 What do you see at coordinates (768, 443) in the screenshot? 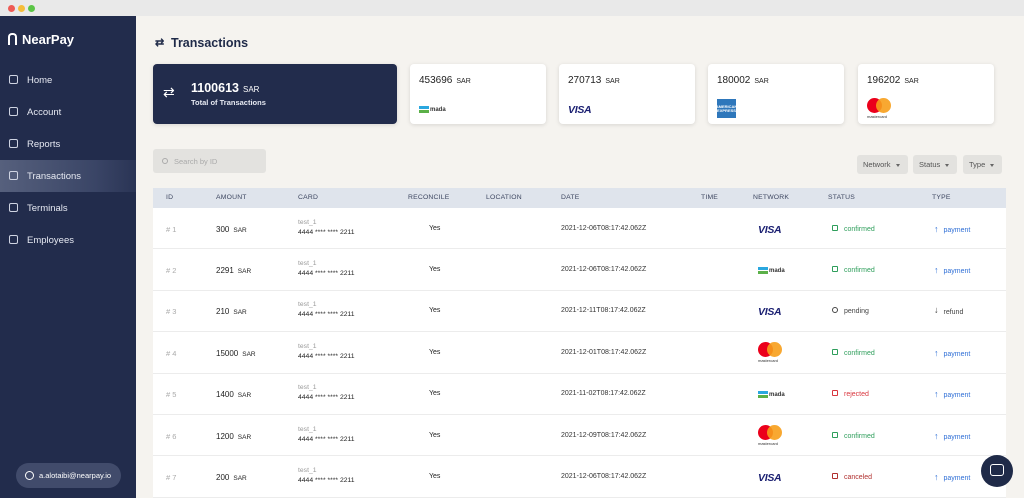
I see `logo-text: mastercard` at bounding box center [768, 443].